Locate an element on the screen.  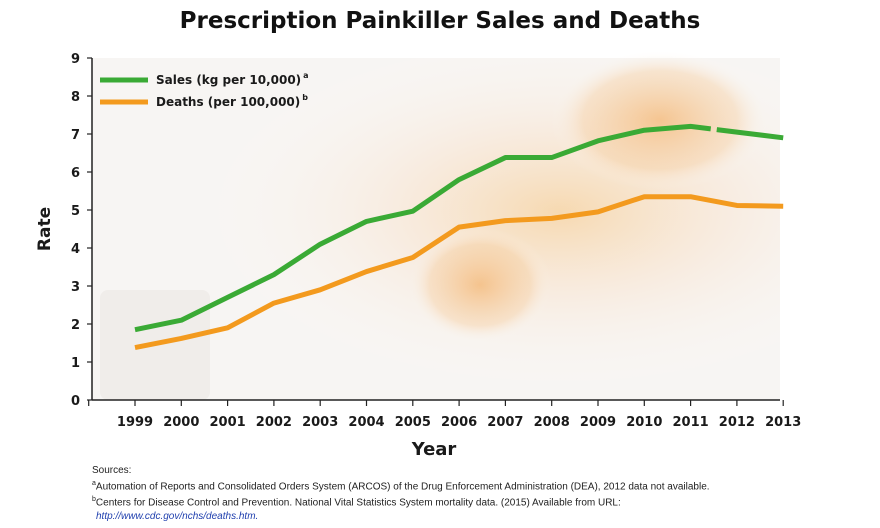
x-tick-label: 2003 is located at coordinates (320, 422).